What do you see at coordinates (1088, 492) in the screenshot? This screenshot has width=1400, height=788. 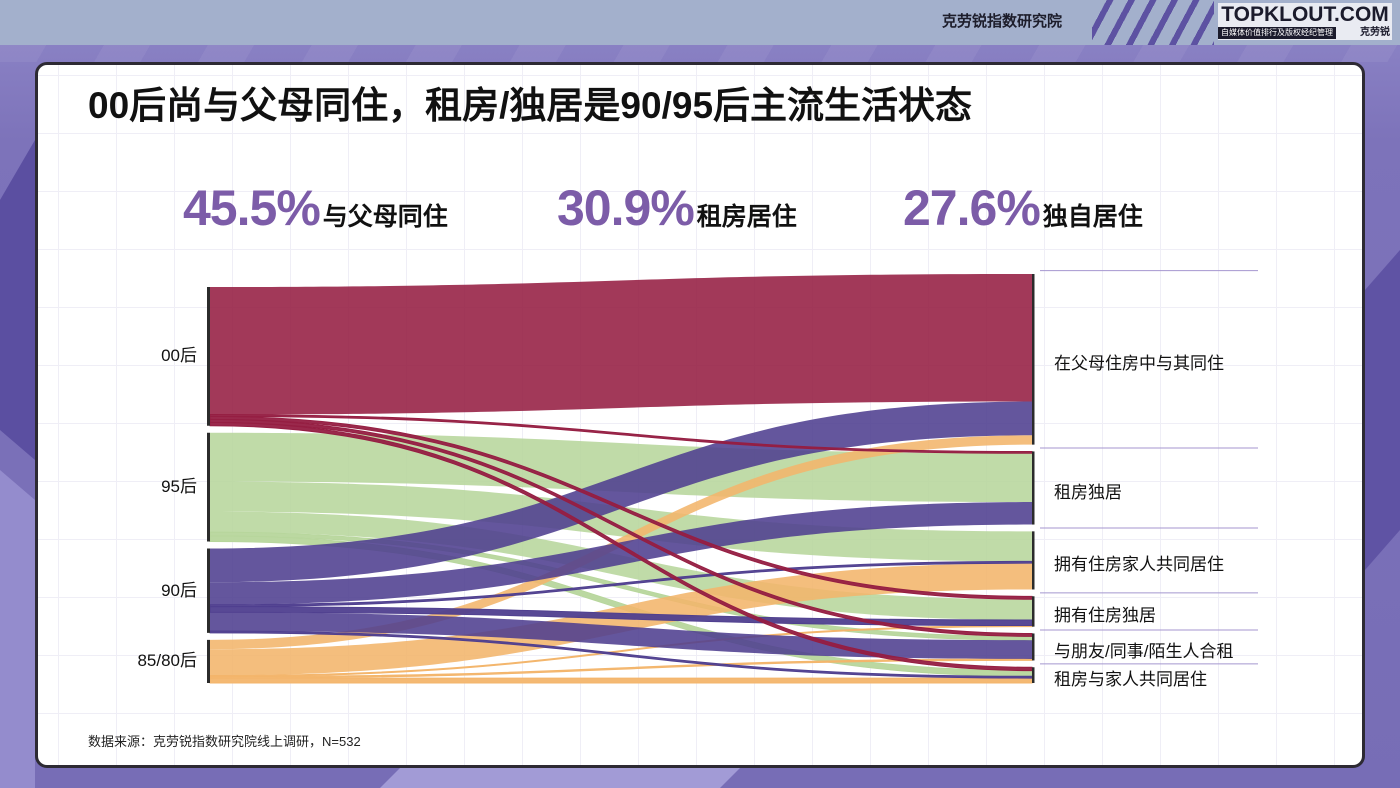 I see `target-node-label: 租房独居` at bounding box center [1088, 492].